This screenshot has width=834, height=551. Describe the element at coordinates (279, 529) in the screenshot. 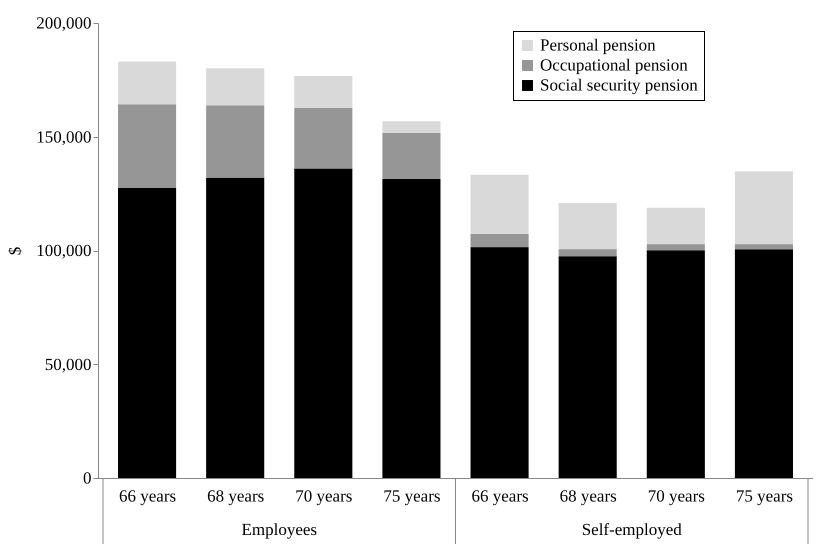

I see `text: Employees` at that location.